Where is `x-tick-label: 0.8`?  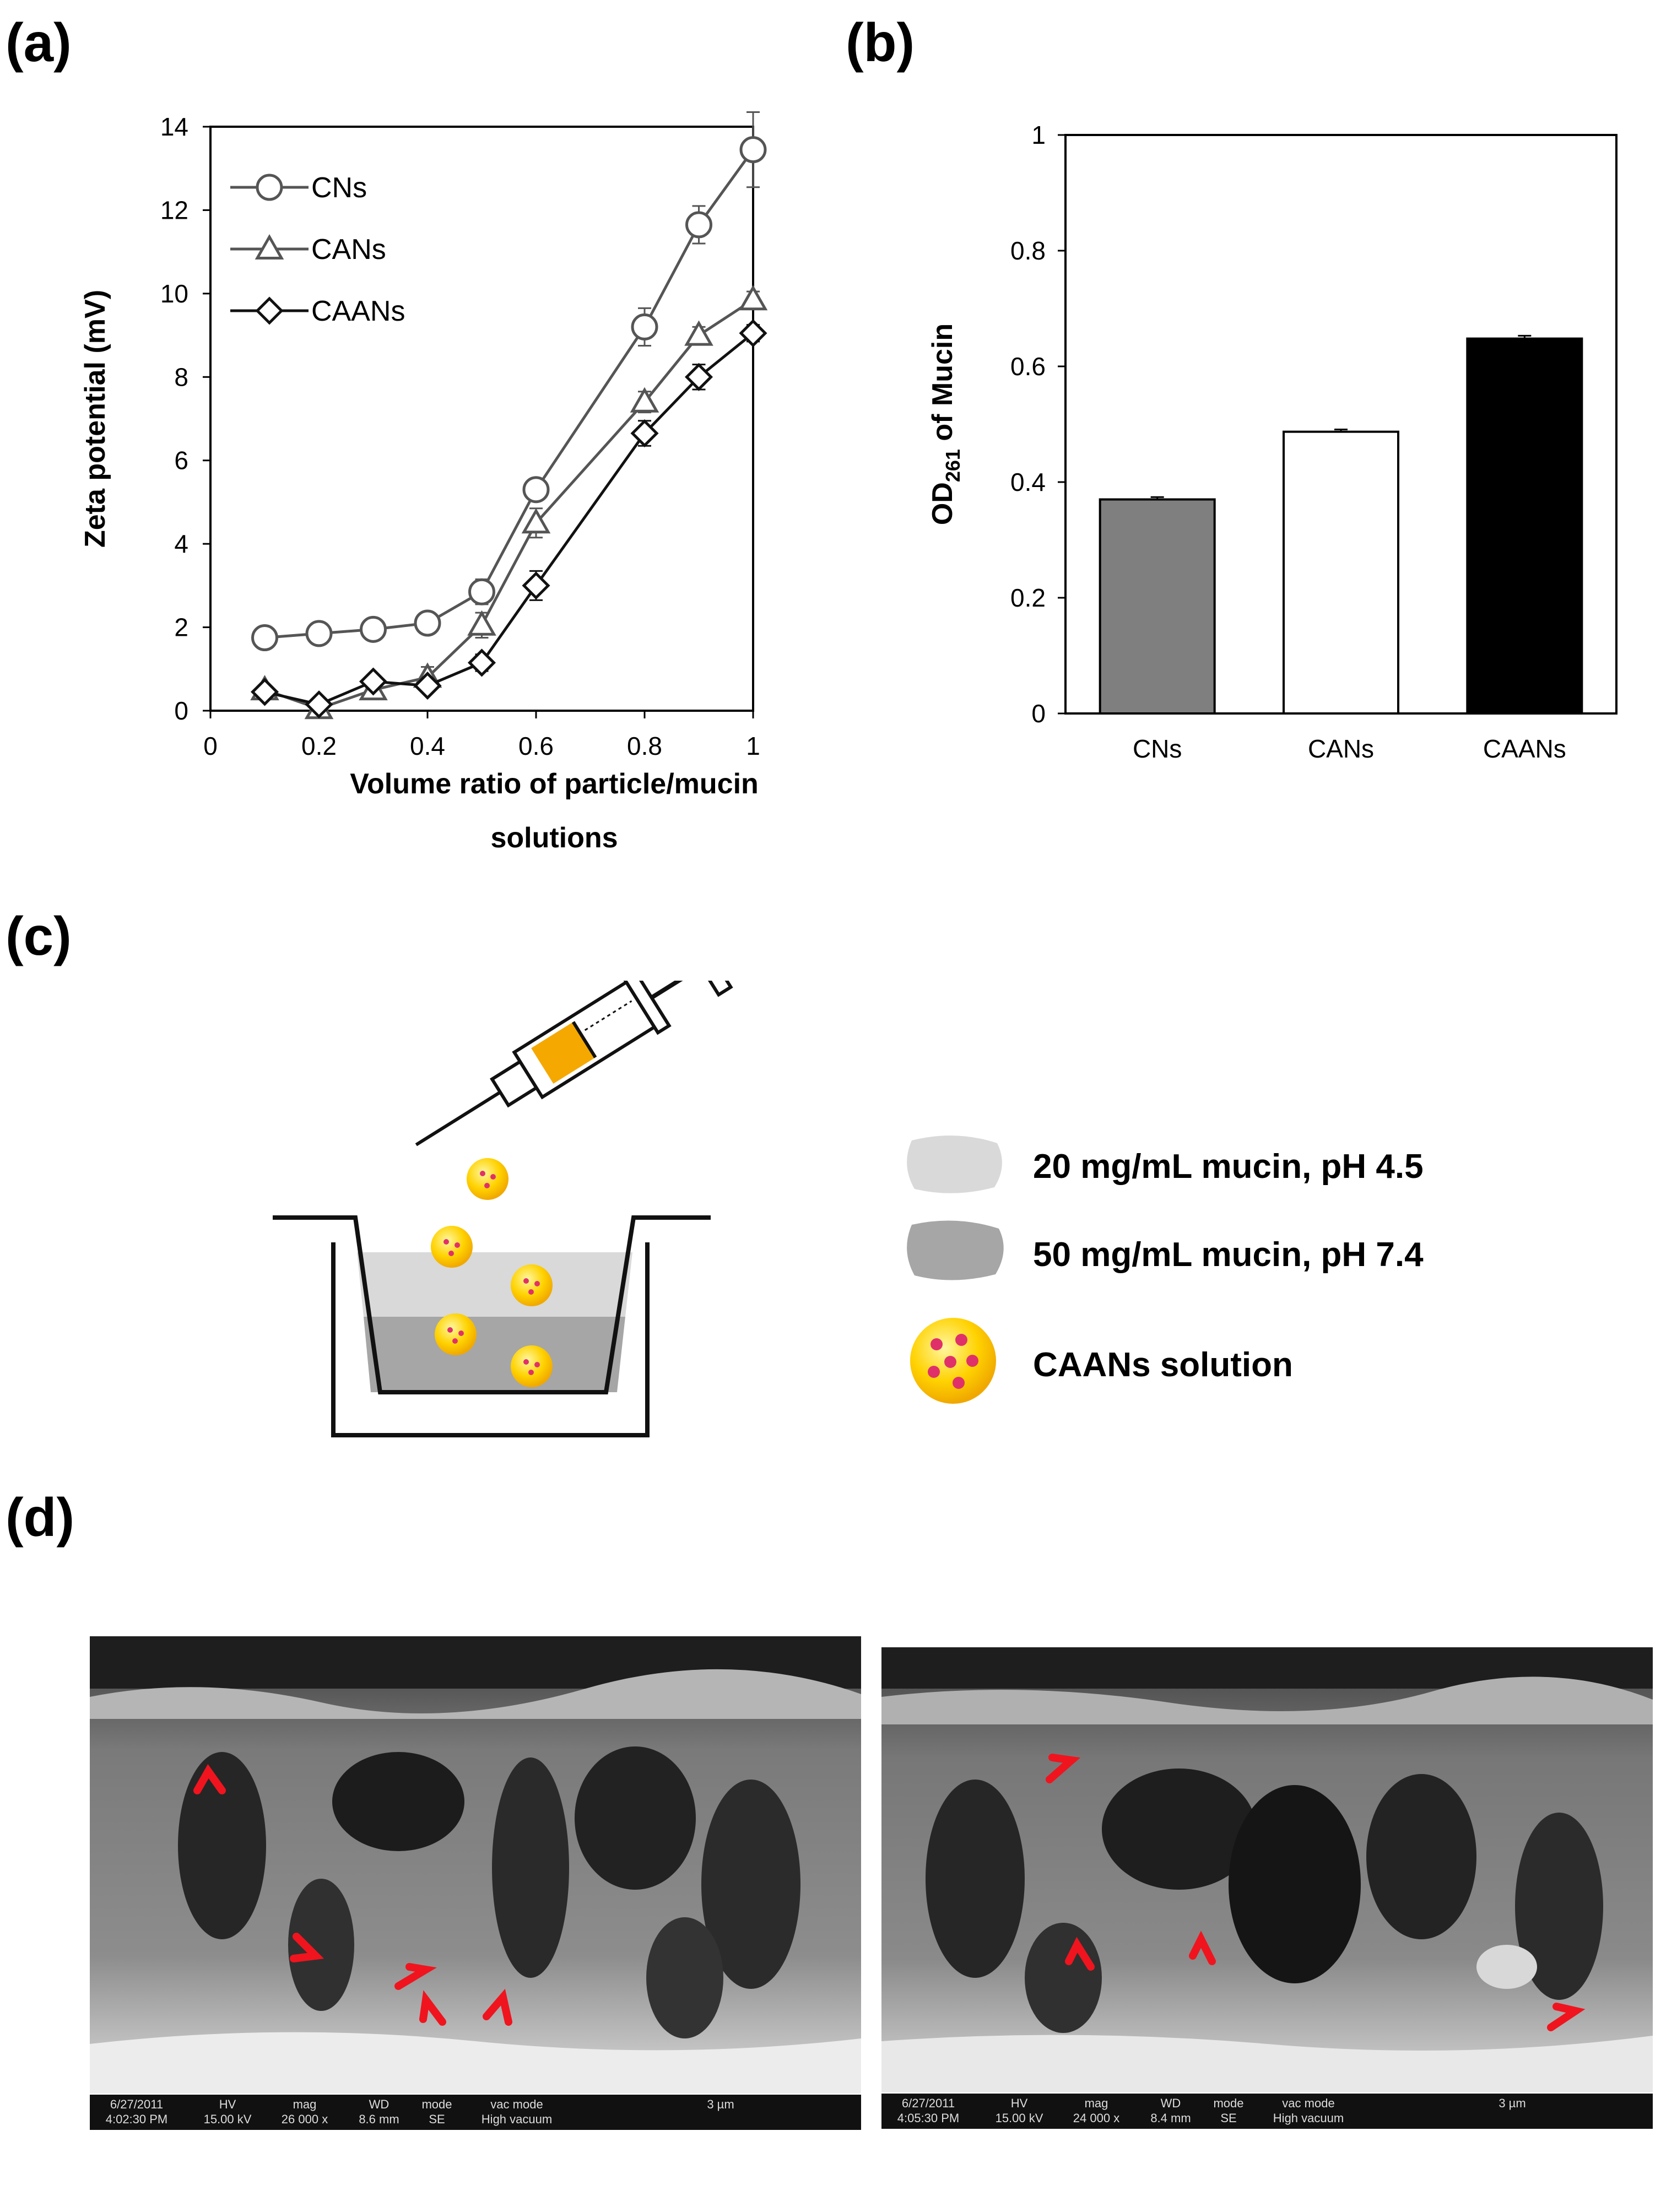 x-tick-label: 0.8 is located at coordinates (644, 746).